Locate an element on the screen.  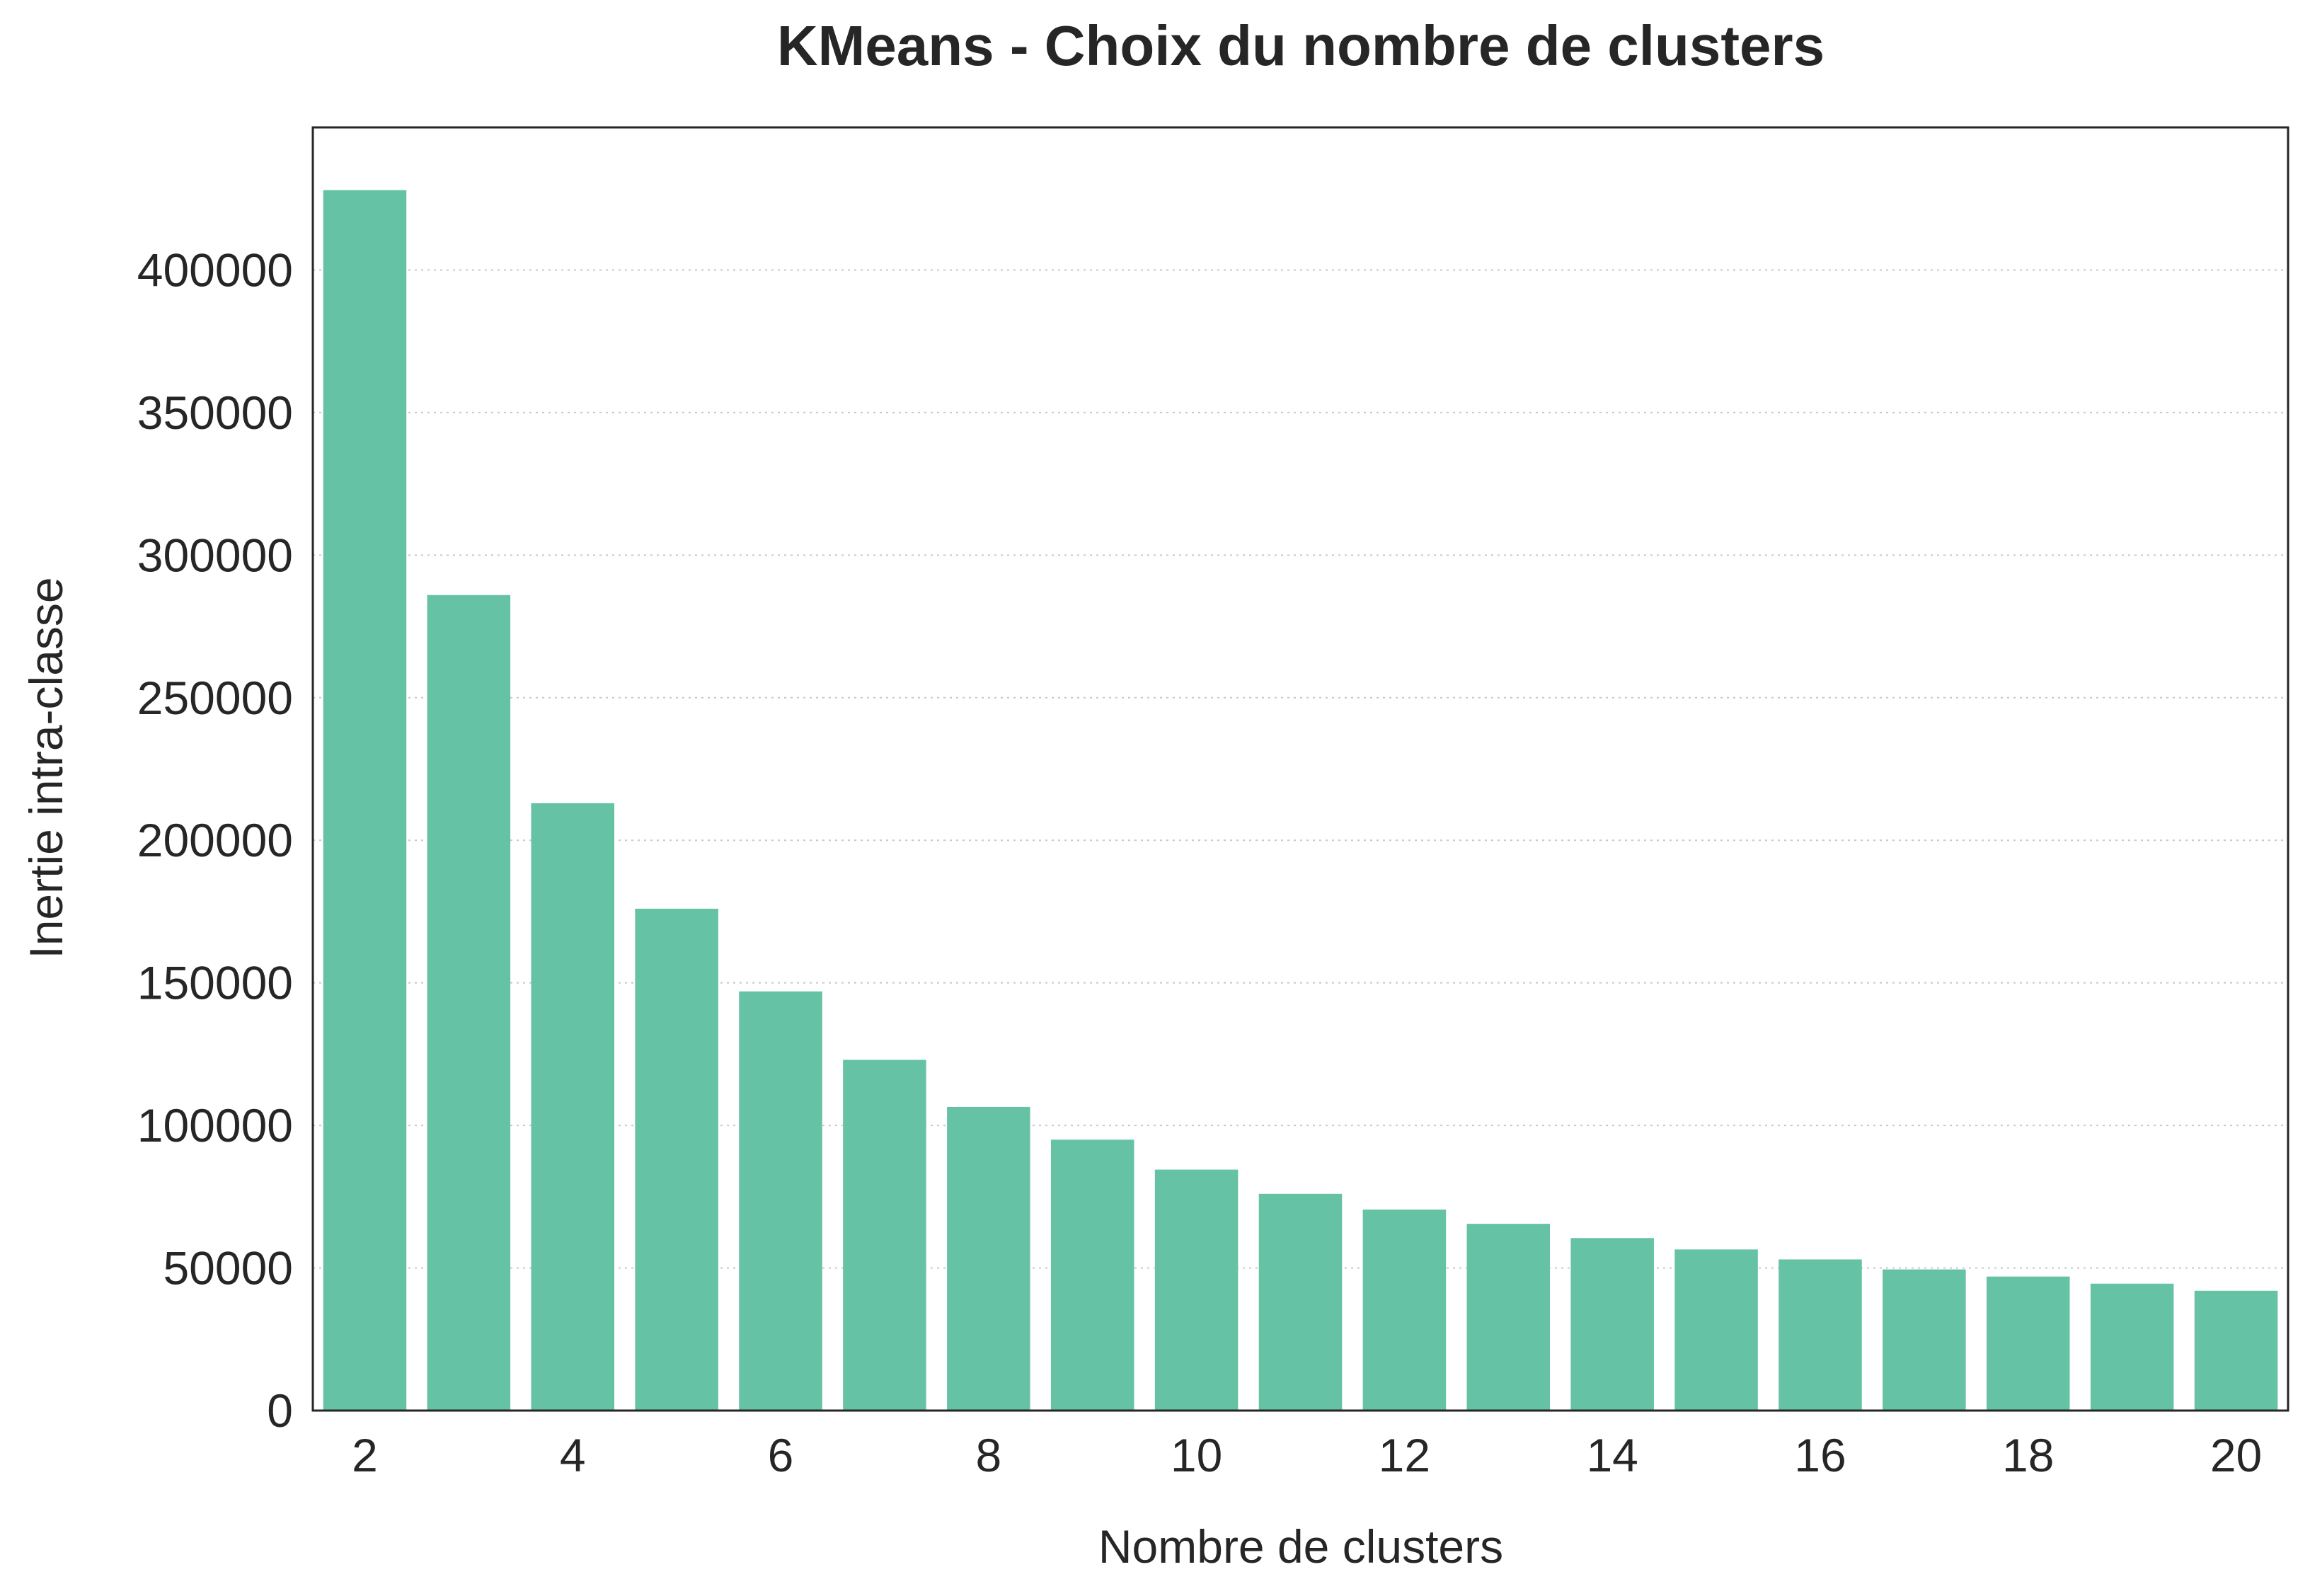
x-tick-label: 16 is located at coordinates (1820, 1455).